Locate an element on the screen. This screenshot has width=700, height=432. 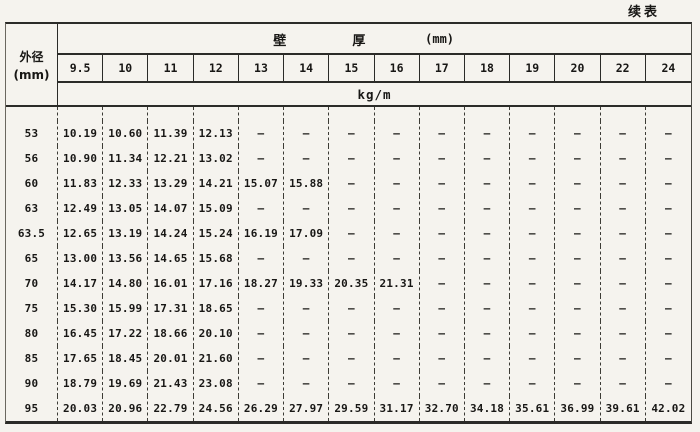
weight-value-cell: 11.39 is located at coordinates (171, 133).